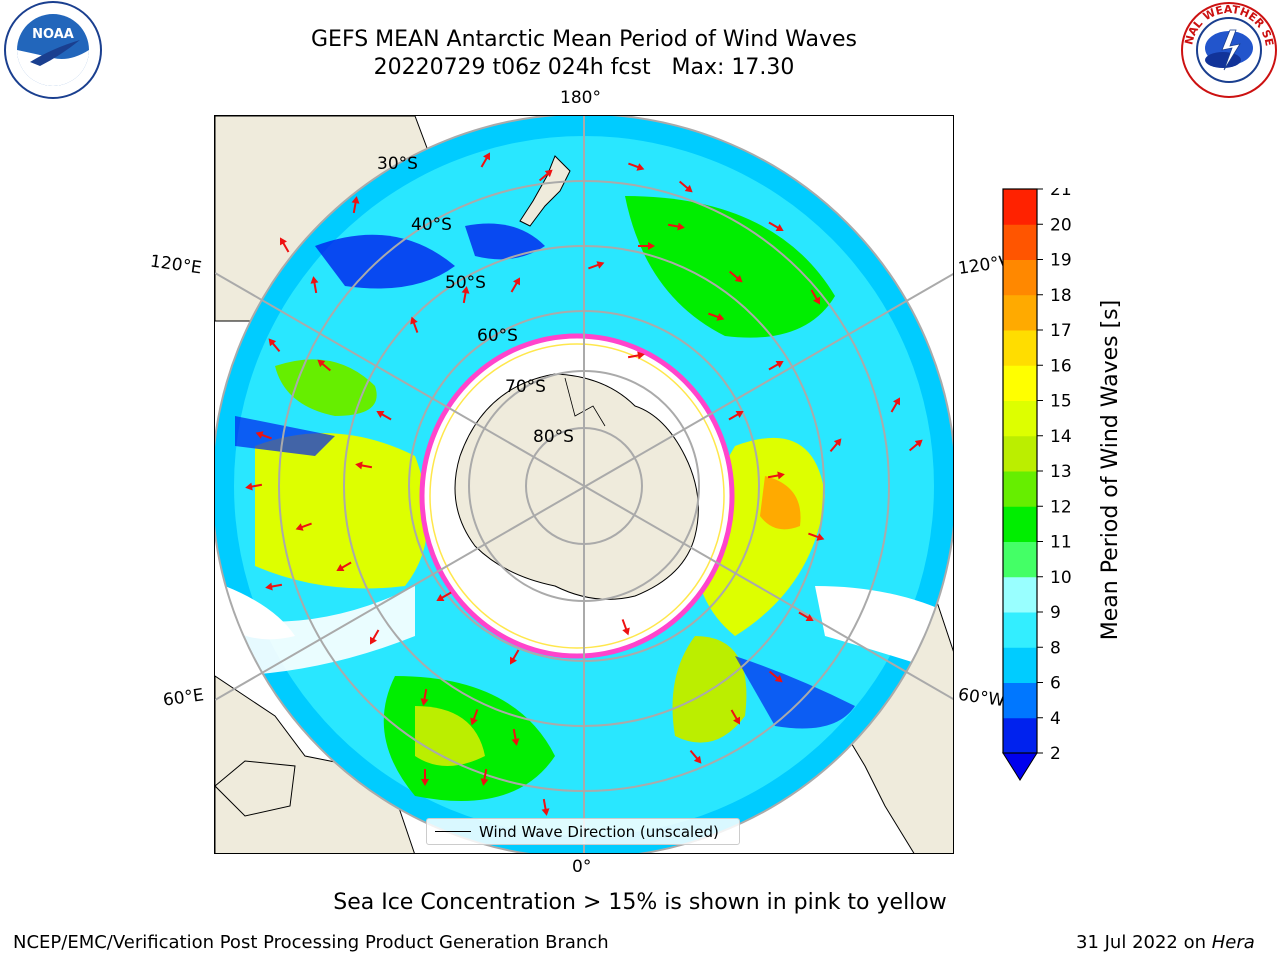  Describe the element at coordinates (1061, 194) in the screenshot. I see `colorbar-tick-label: 21` at that location.